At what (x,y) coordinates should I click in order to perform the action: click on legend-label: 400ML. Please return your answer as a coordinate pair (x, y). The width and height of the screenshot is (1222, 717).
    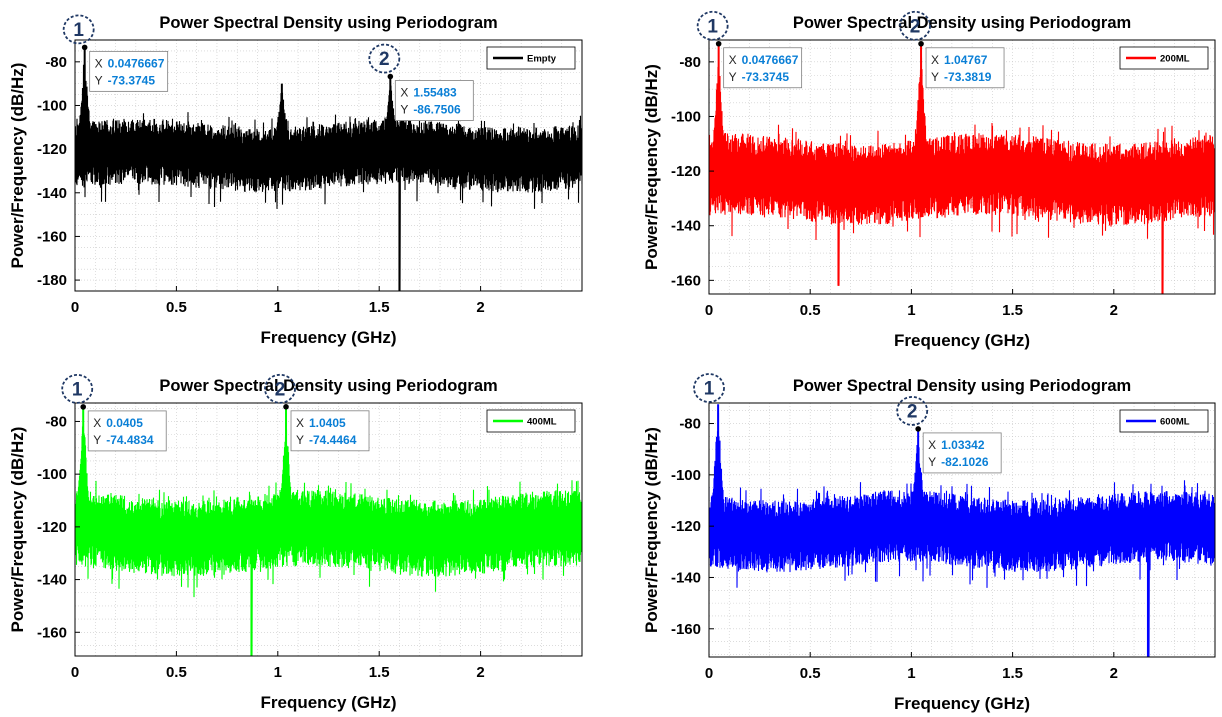
    Looking at the image, I should click on (542, 422).